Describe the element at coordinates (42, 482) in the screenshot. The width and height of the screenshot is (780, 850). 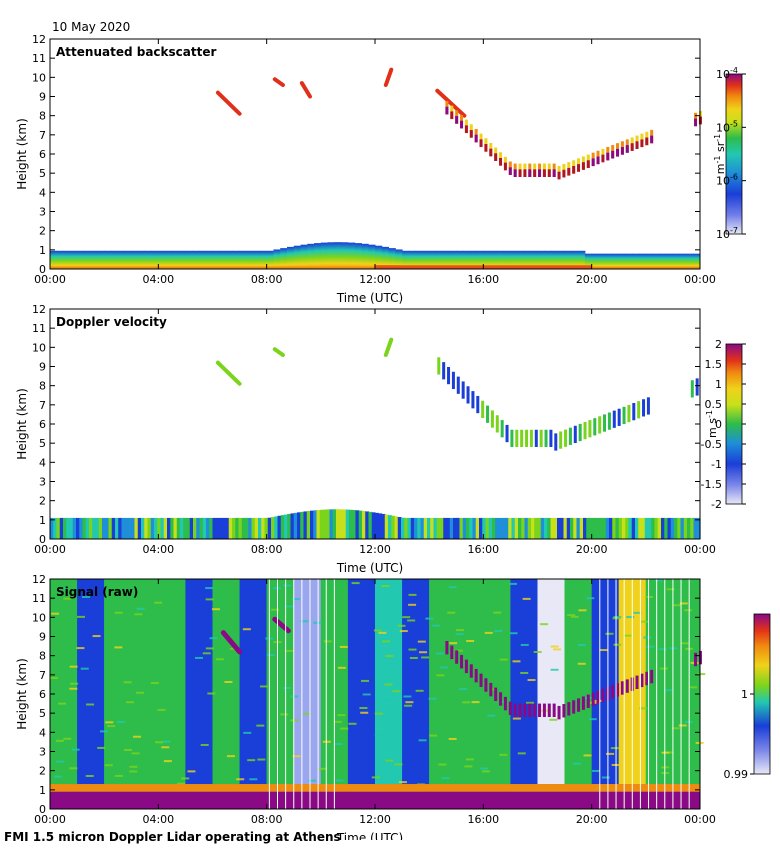
I see `y-tick-label: 3` at that location.